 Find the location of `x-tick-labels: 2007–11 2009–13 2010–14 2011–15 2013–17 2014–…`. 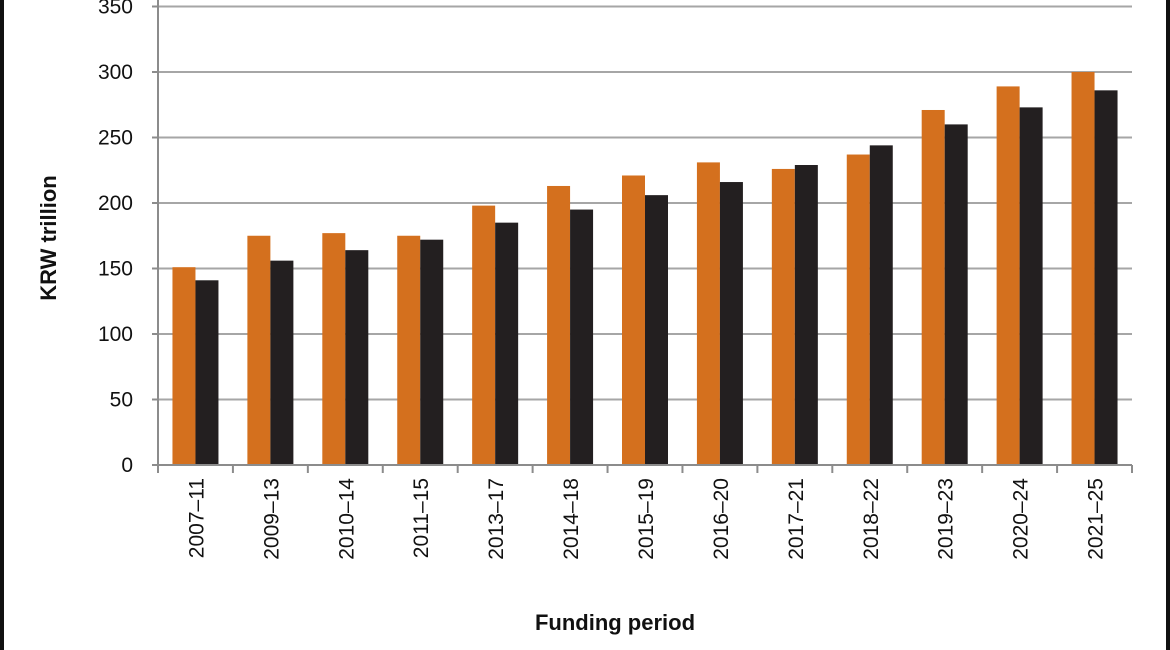

x-tick-labels: 2007–11 2009–13 2010–14 2011–15 2013–17 2014–… is located at coordinates (646, 519).